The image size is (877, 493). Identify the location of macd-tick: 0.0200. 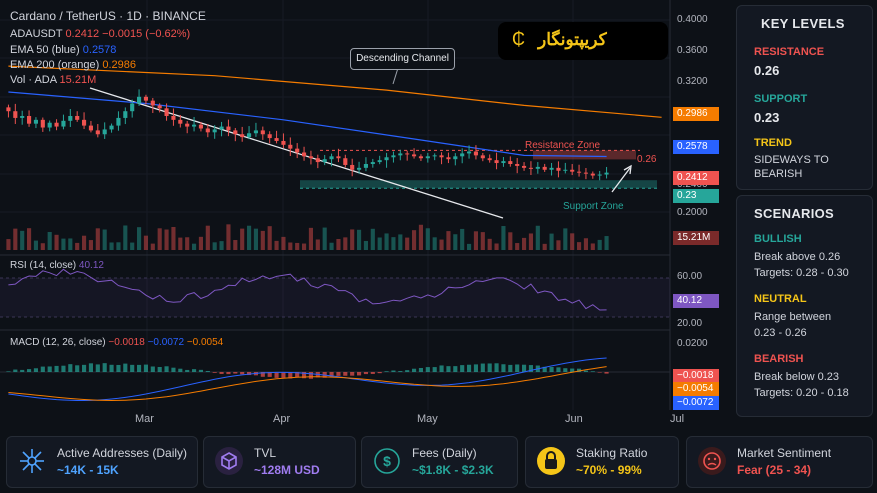
(692, 343).